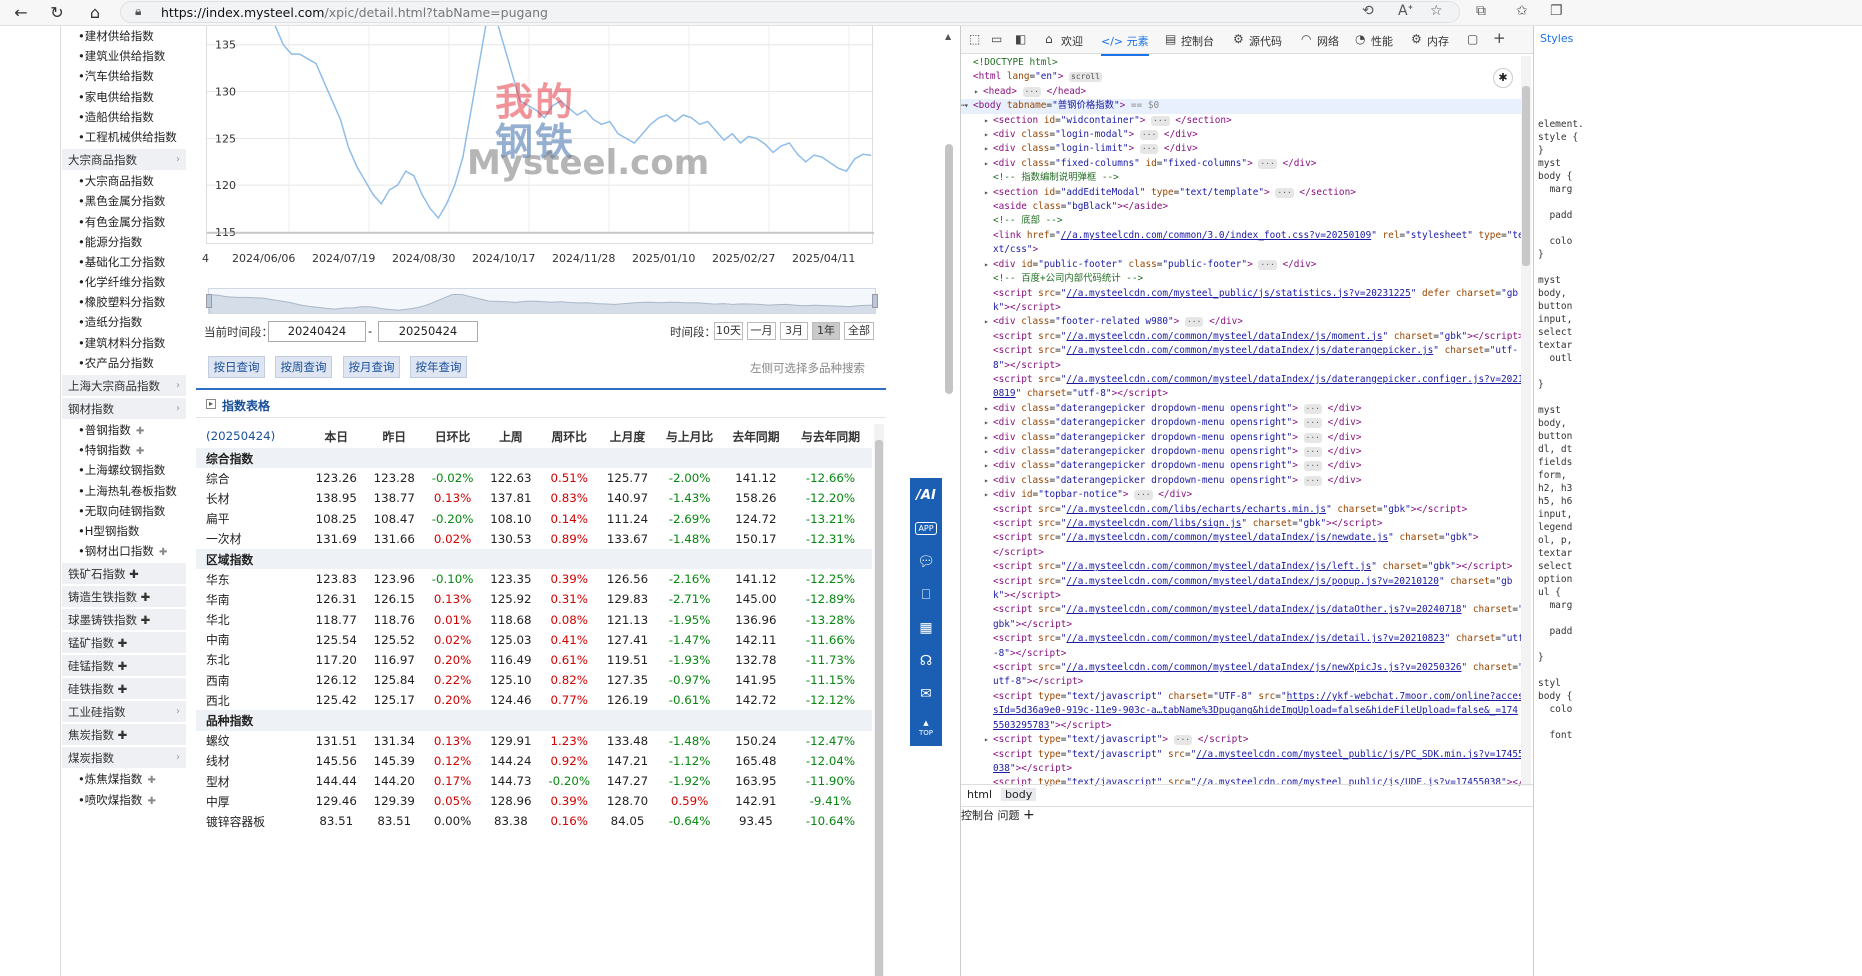 The height and width of the screenshot is (976, 1862). What do you see at coordinates (1555, 176) in the screenshot?
I see `style-rule-line: body {` at bounding box center [1555, 176].